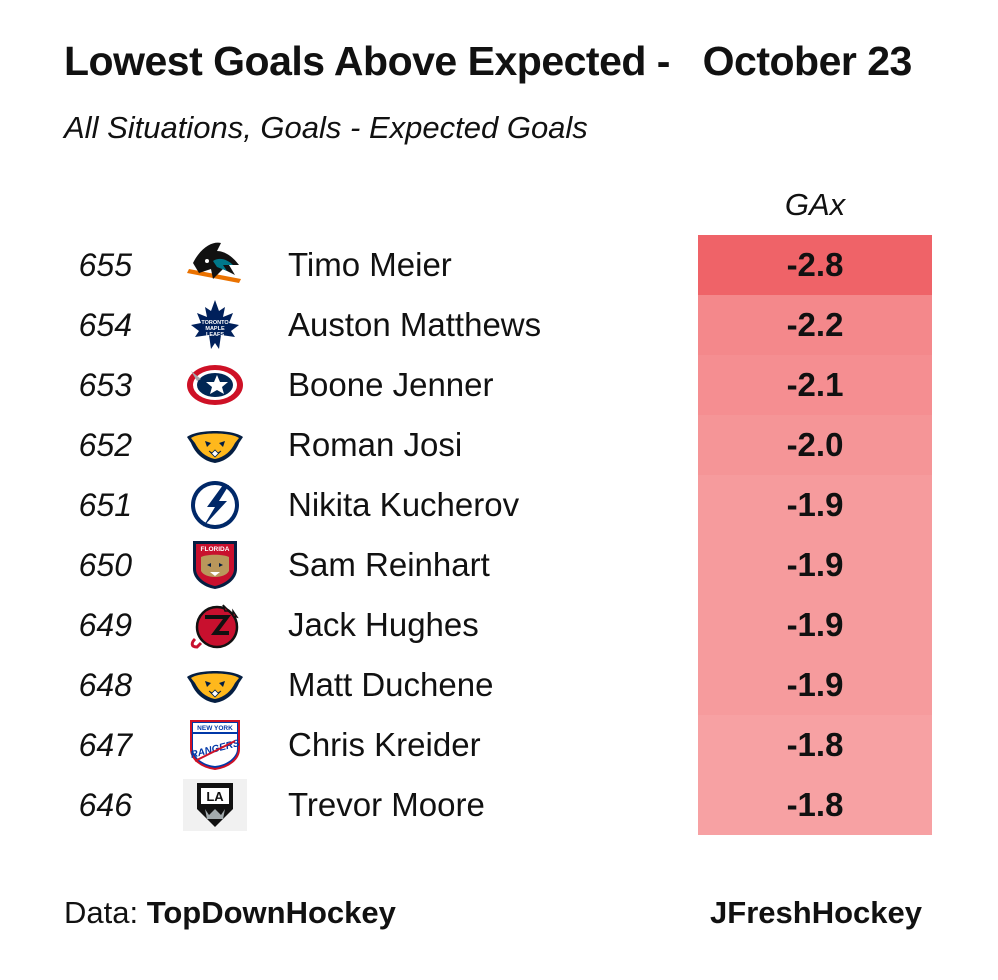  I want to click on blue-jackets-logo-icon, so click(215, 385).